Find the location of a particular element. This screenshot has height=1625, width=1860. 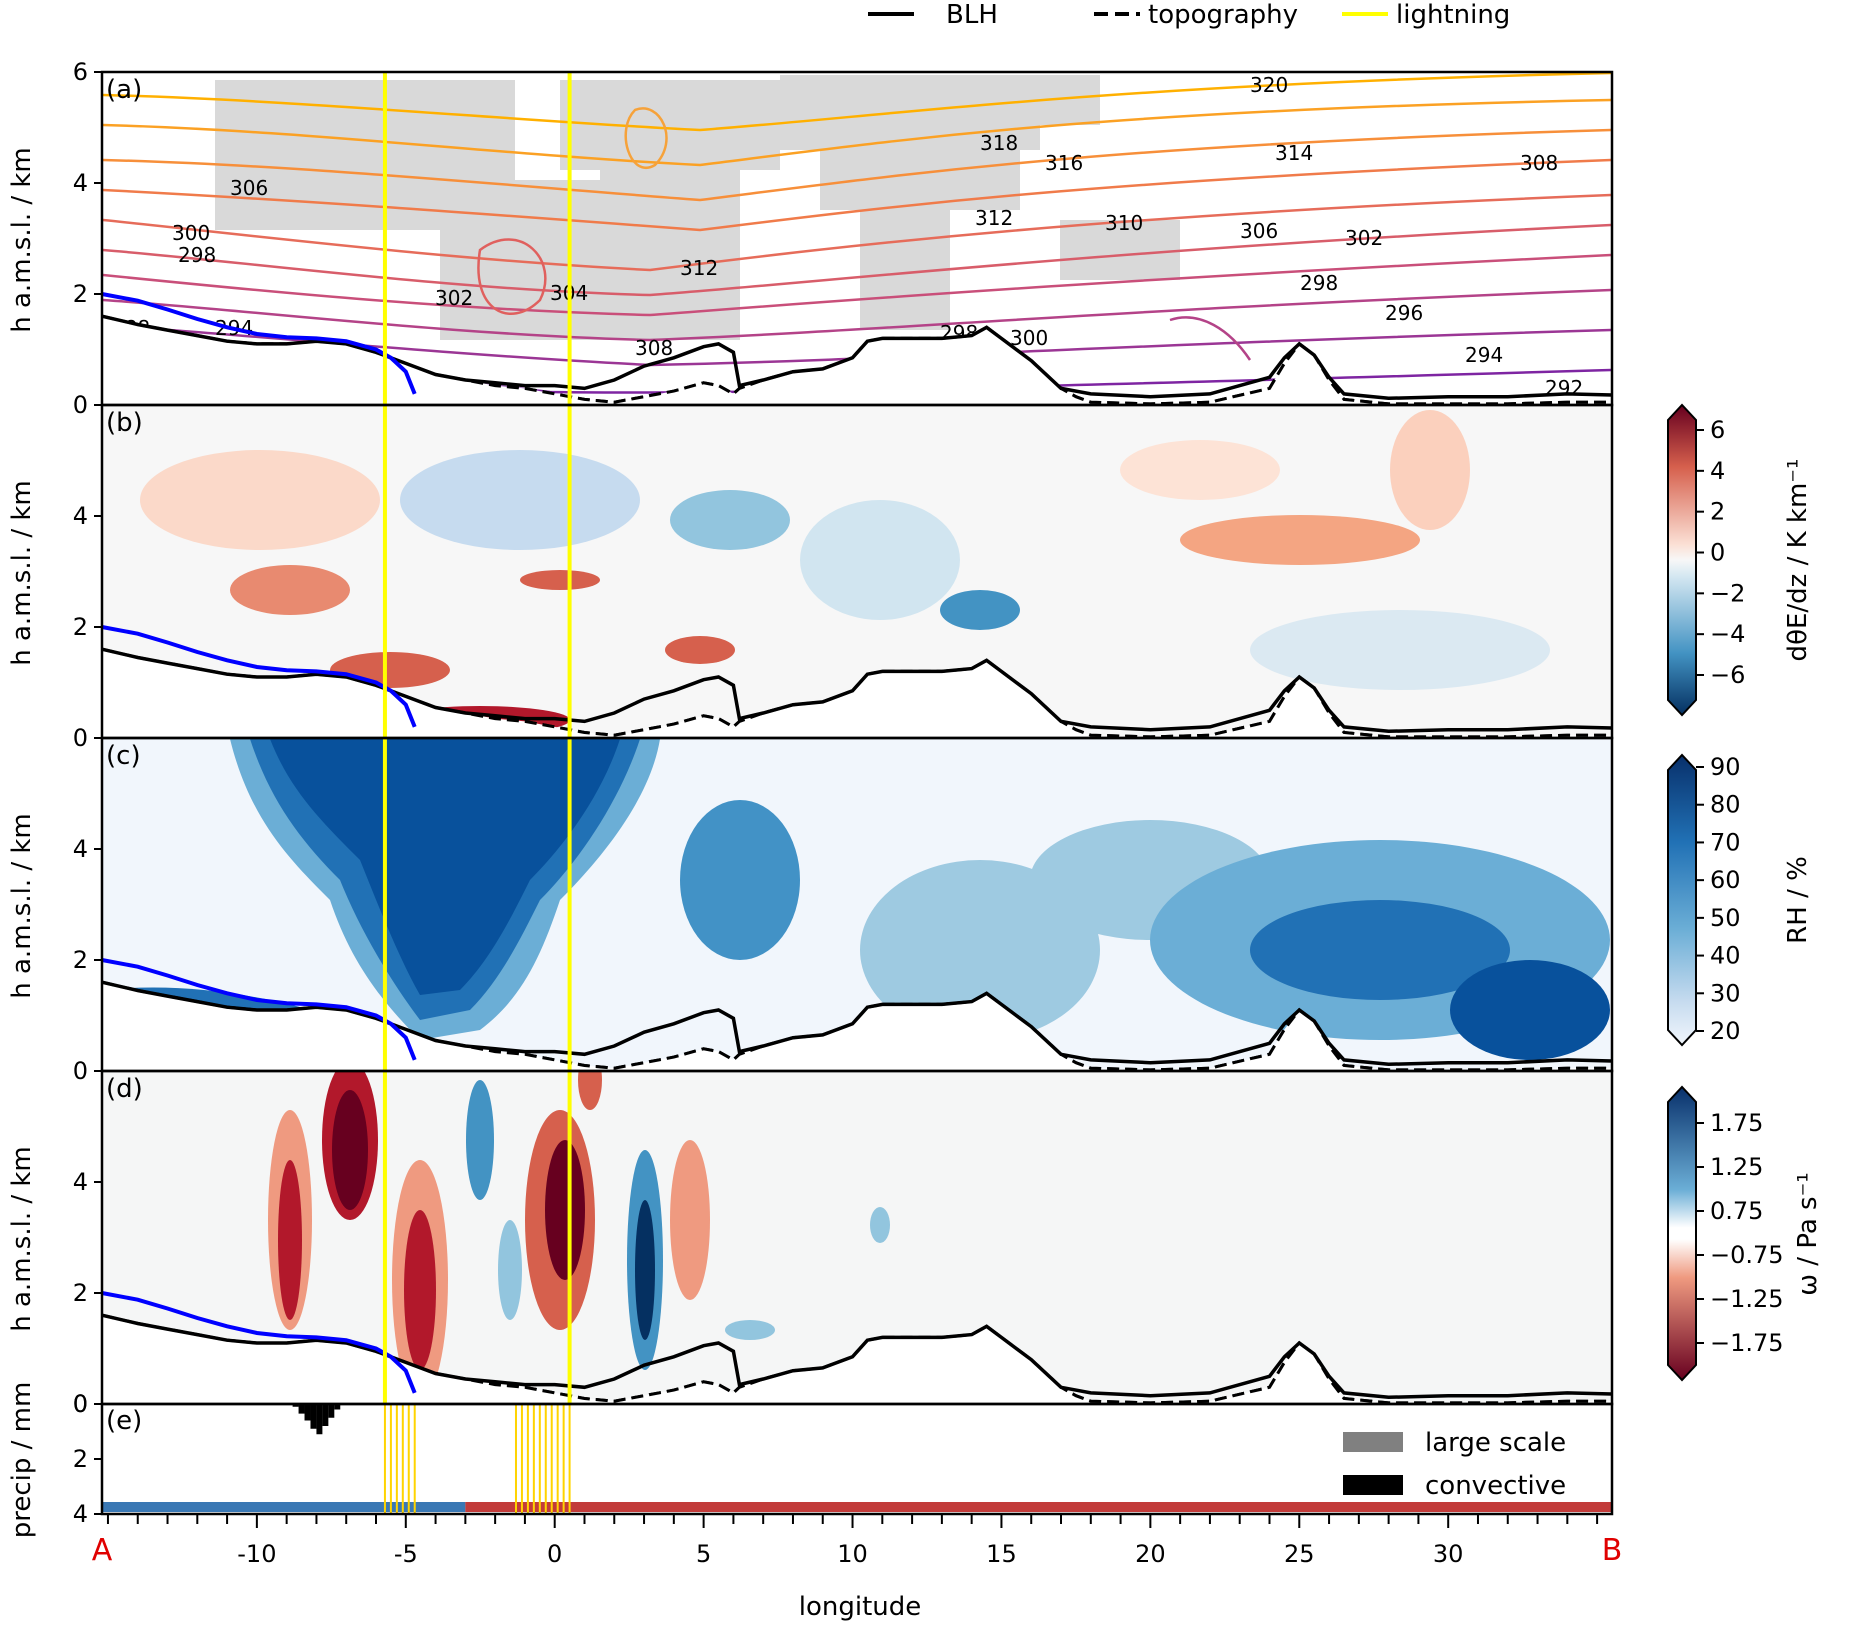

panel-d-label: (d) is located at coordinates (124, 1089).